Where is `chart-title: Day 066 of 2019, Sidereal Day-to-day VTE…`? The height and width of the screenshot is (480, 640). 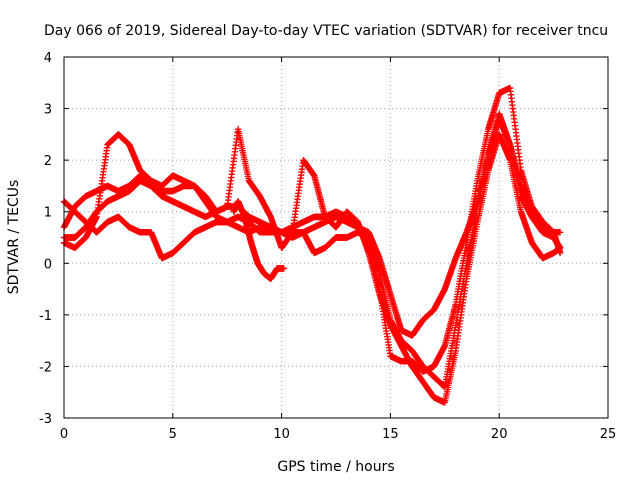
chart-title: Day 066 of 2019, Sidereal Day-to-day VTE… is located at coordinates (326, 31).